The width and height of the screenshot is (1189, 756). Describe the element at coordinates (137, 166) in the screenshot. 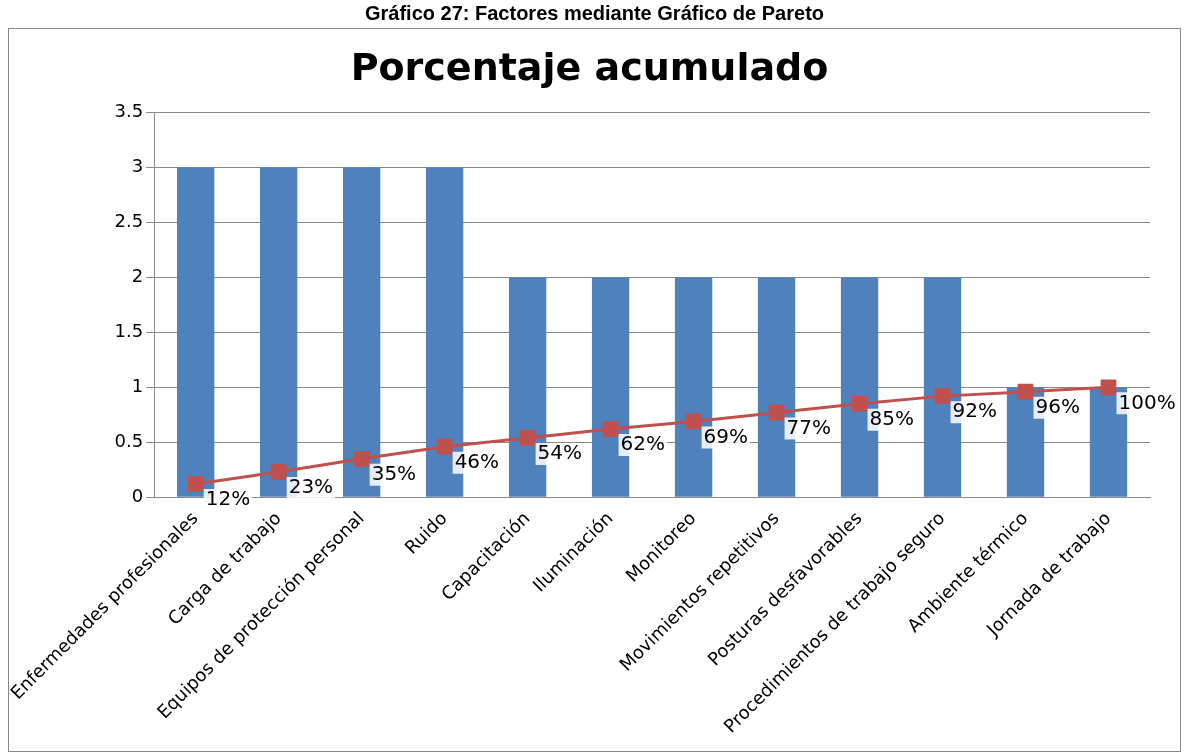

I see `y-tick-label: 3` at that location.